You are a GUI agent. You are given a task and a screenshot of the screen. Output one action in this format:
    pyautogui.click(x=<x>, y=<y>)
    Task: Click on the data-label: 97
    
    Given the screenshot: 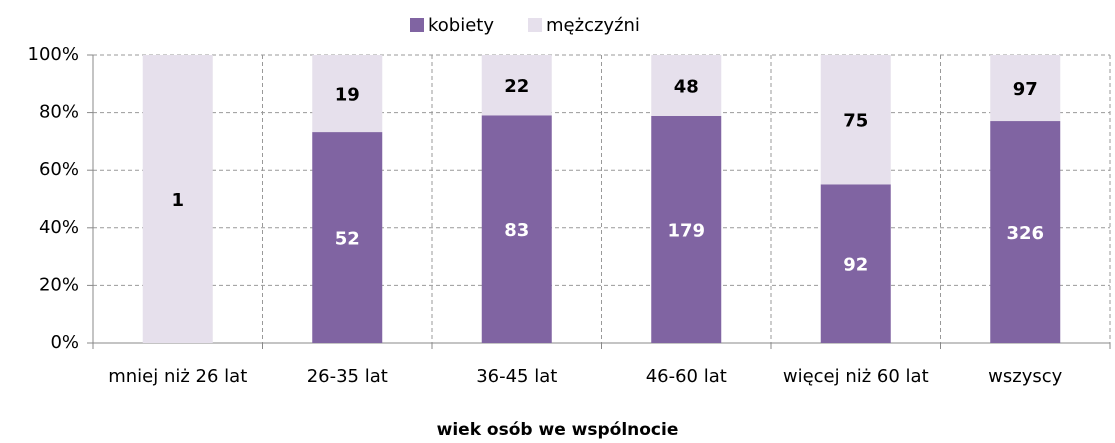 What is the action you would take?
    pyautogui.click(x=1025, y=89)
    